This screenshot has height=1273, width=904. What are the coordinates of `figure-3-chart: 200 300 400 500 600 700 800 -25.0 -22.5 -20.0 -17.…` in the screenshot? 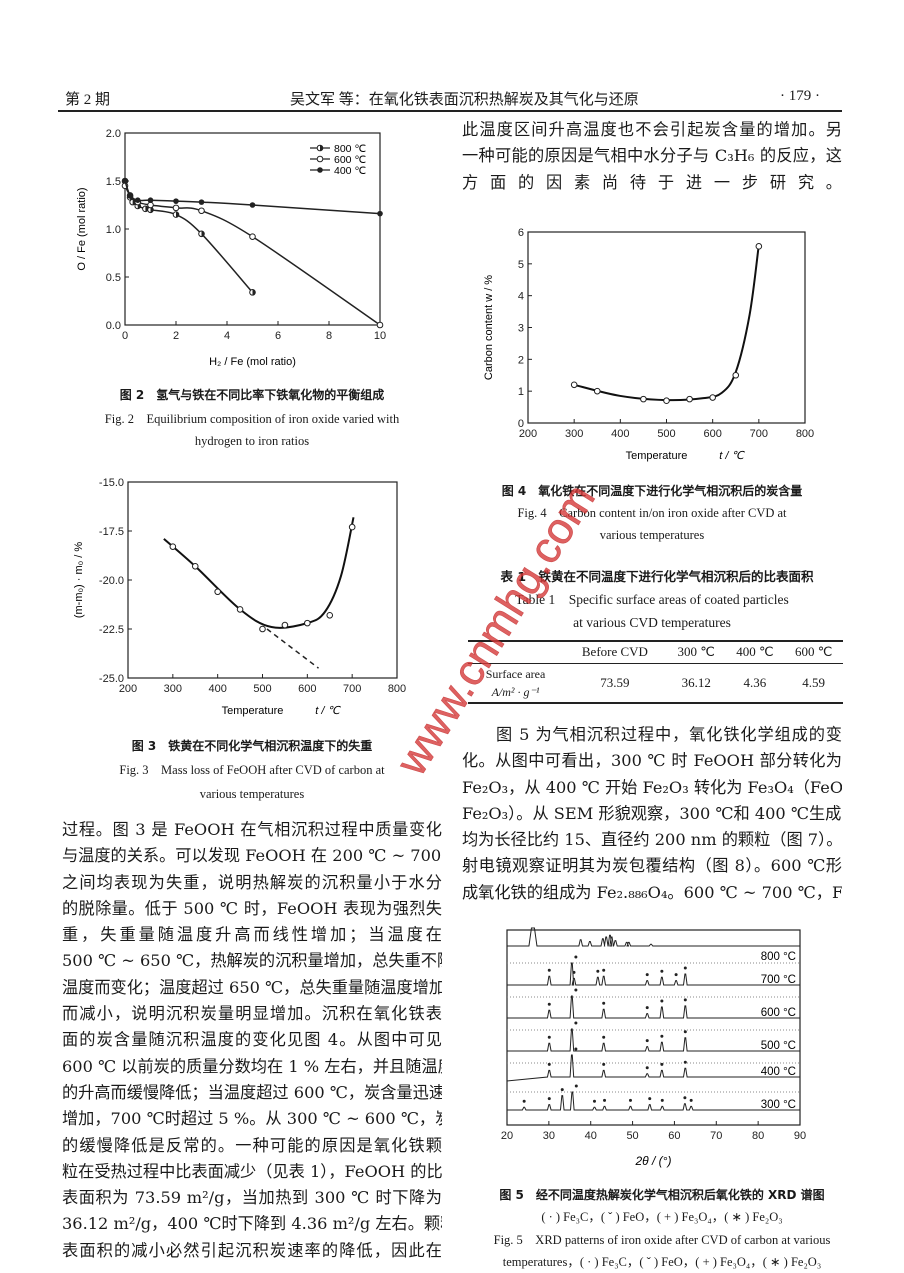 It's located at (239, 597).